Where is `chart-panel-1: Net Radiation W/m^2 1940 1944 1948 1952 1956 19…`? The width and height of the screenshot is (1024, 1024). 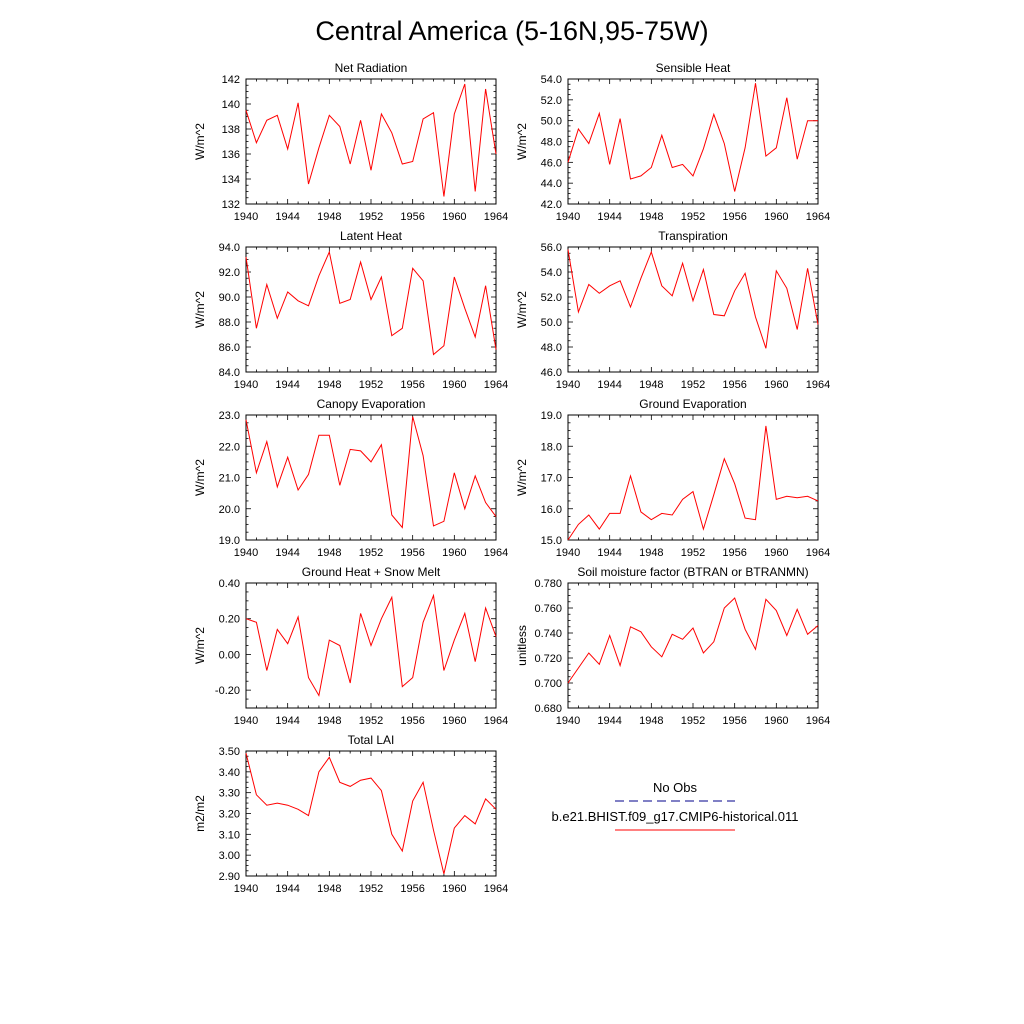
chart-panel-1: Net Radiation W/m^2 1940 1944 1948 1952 1956 19… is located at coordinates (350, 142).